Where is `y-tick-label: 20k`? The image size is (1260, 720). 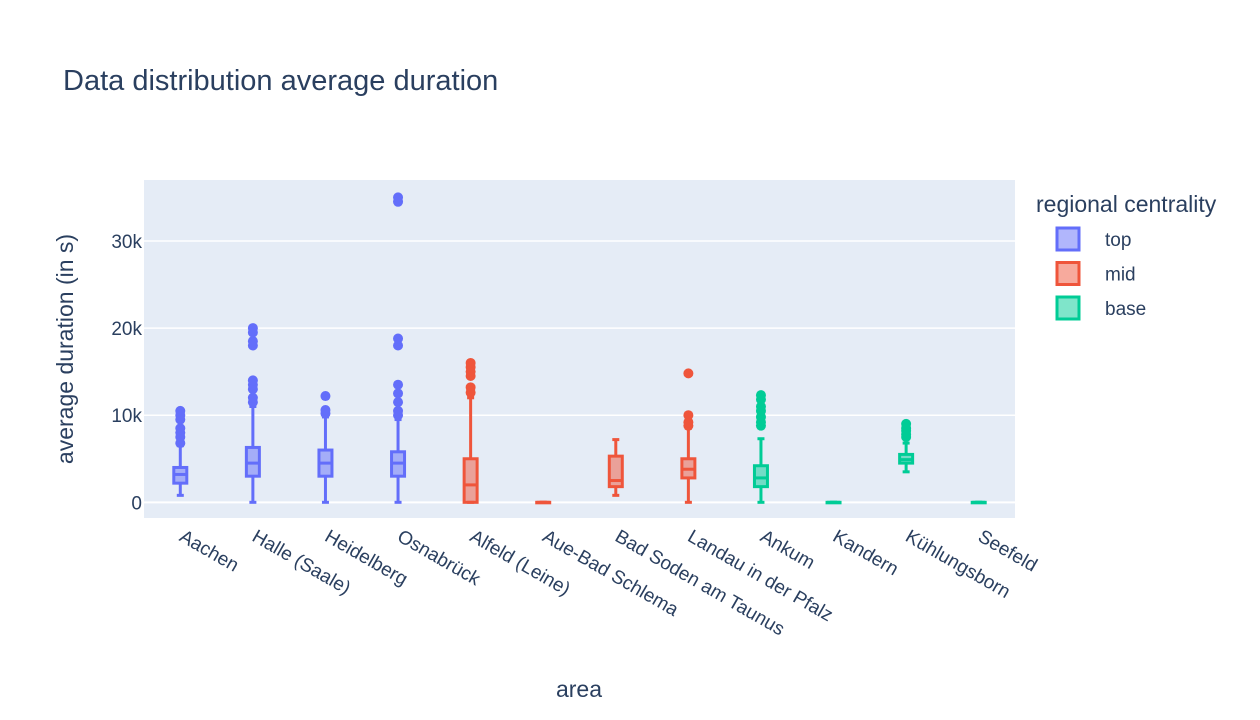
y-tick-label: 20k is located at coordinates (126, 329).